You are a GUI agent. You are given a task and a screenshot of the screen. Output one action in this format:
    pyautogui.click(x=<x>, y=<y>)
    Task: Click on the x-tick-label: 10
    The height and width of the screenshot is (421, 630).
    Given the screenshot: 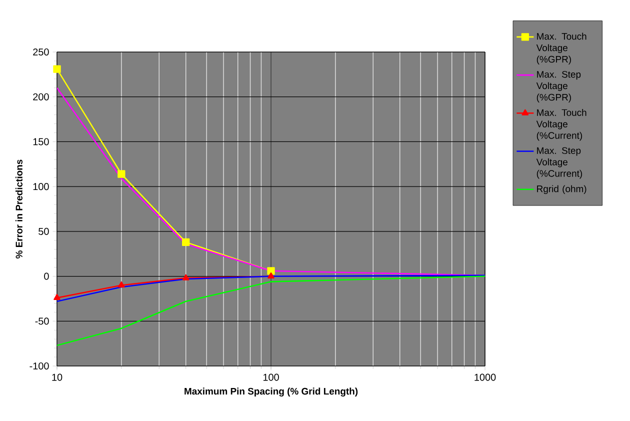 What is the action you would take?
    pyautogui.click(x=57, y=377)
    